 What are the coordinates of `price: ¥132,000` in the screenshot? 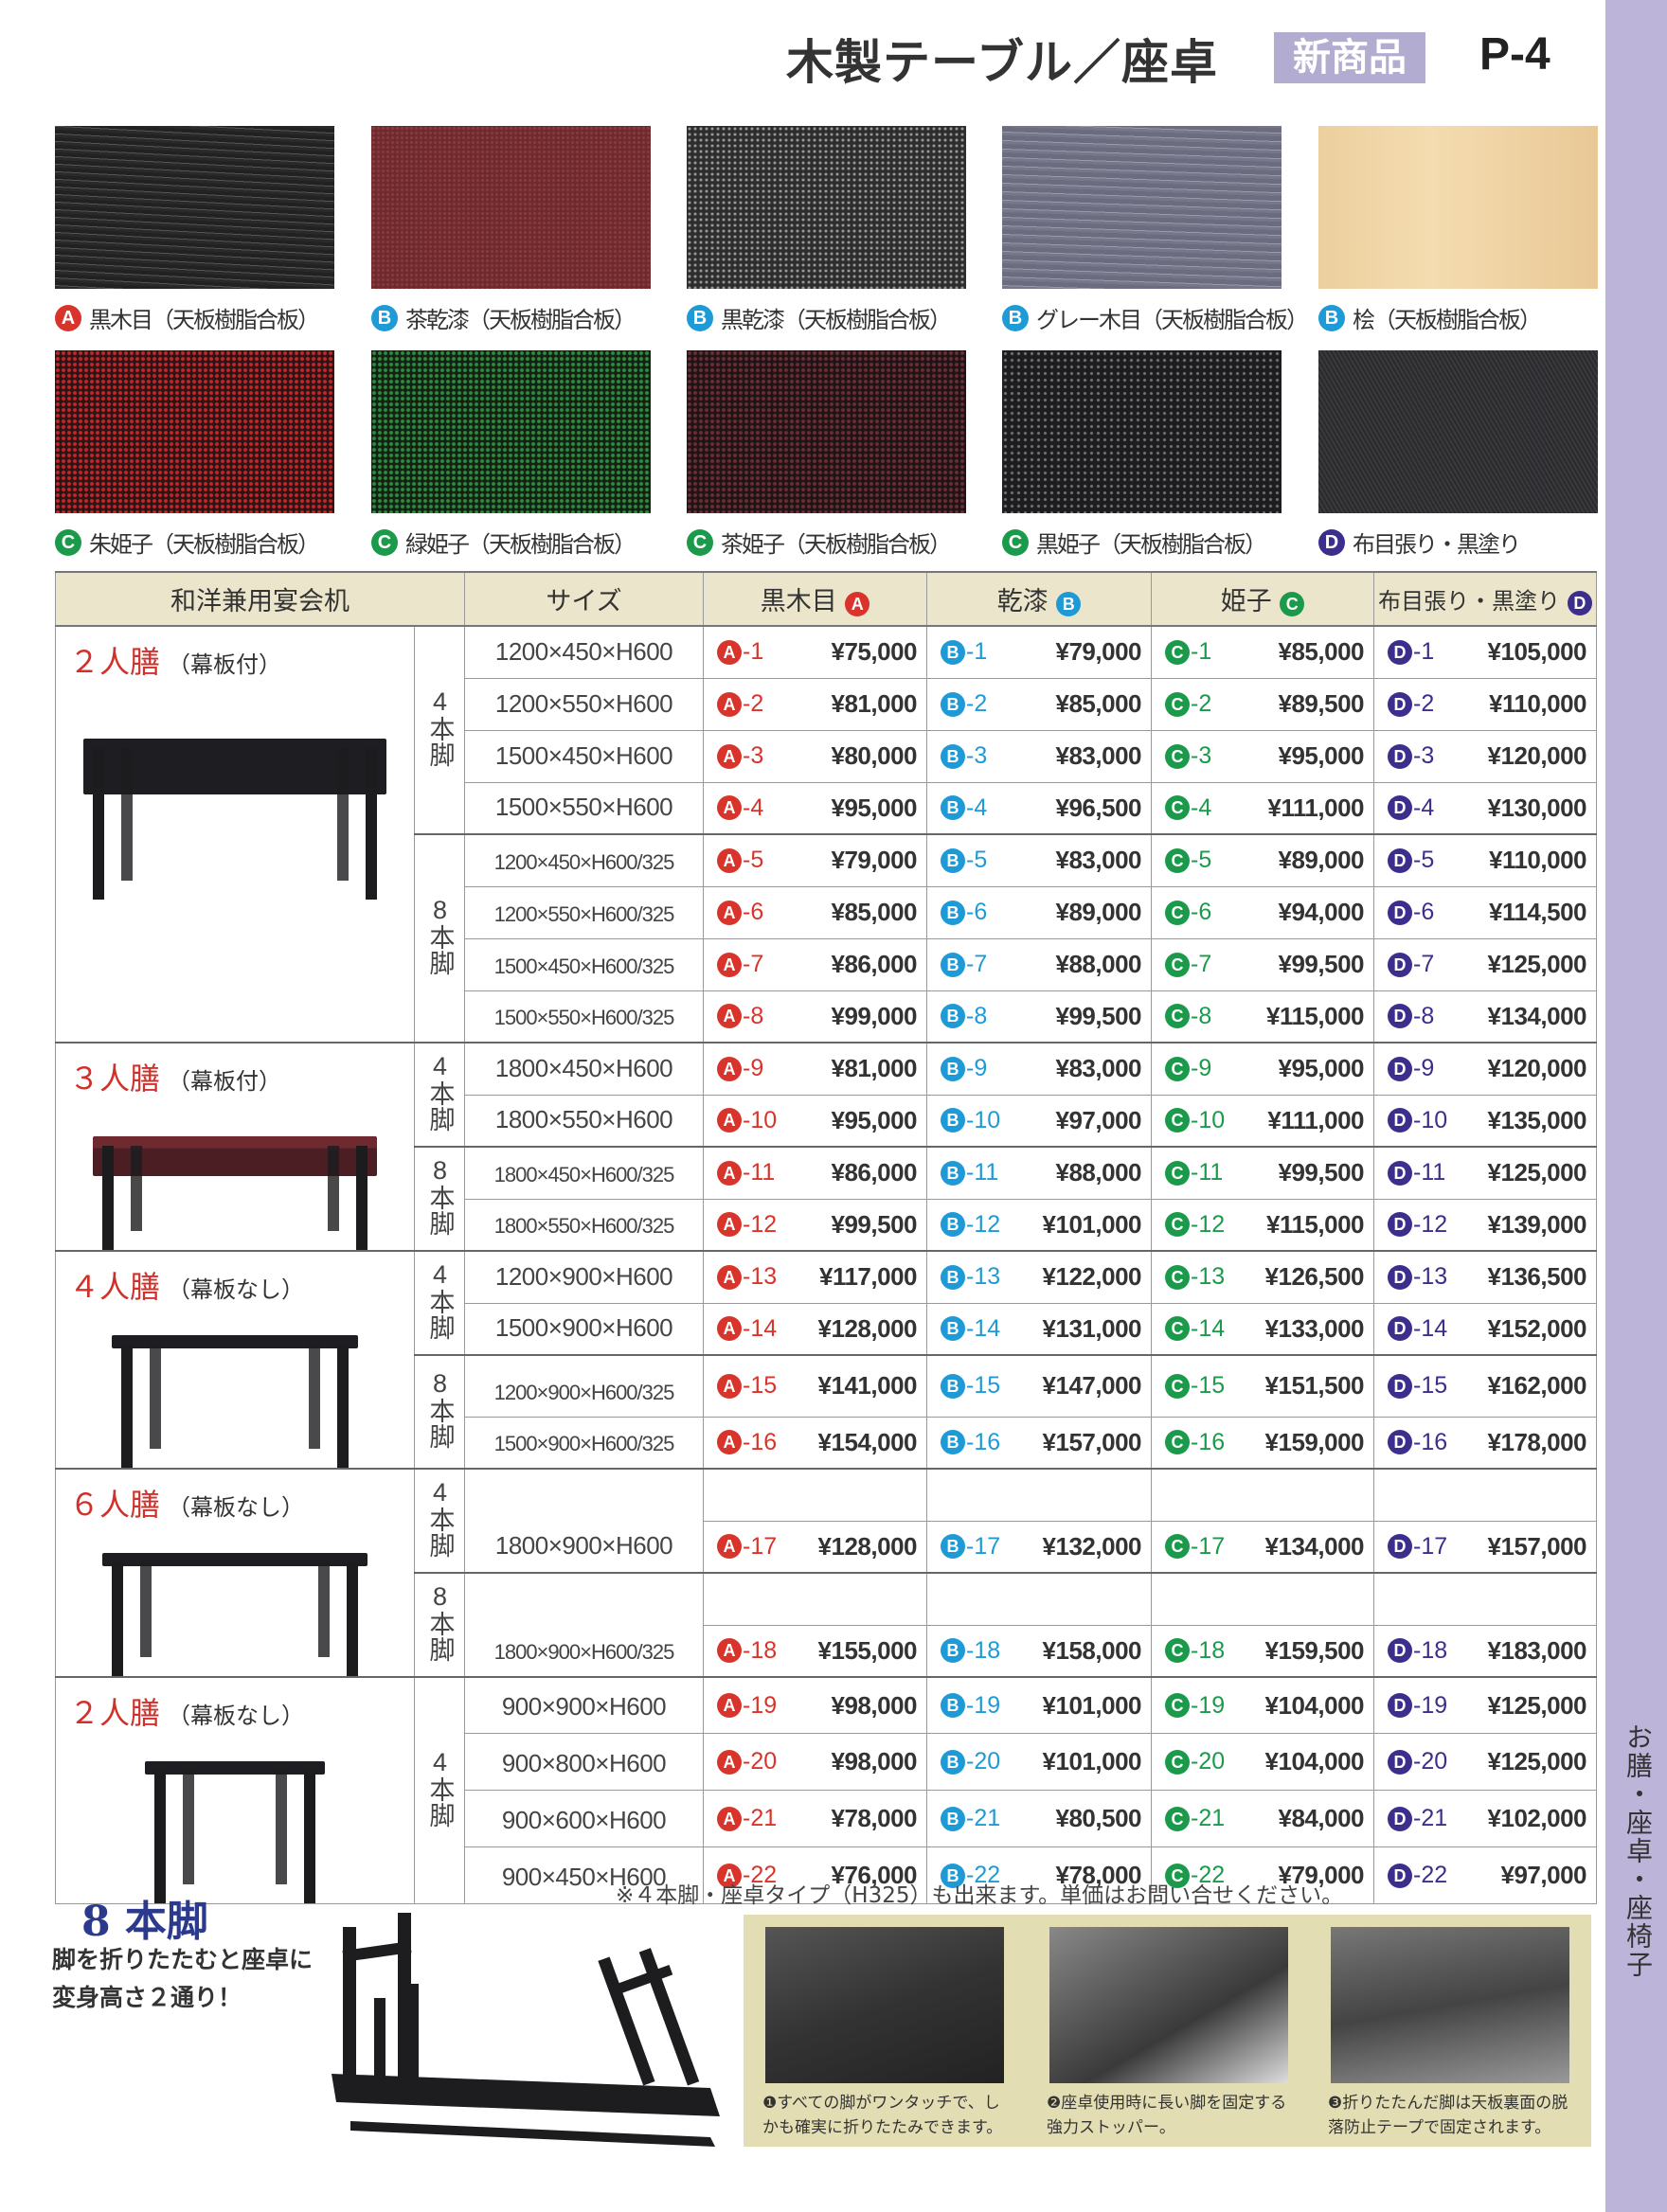 It's located at (1092, 1546).